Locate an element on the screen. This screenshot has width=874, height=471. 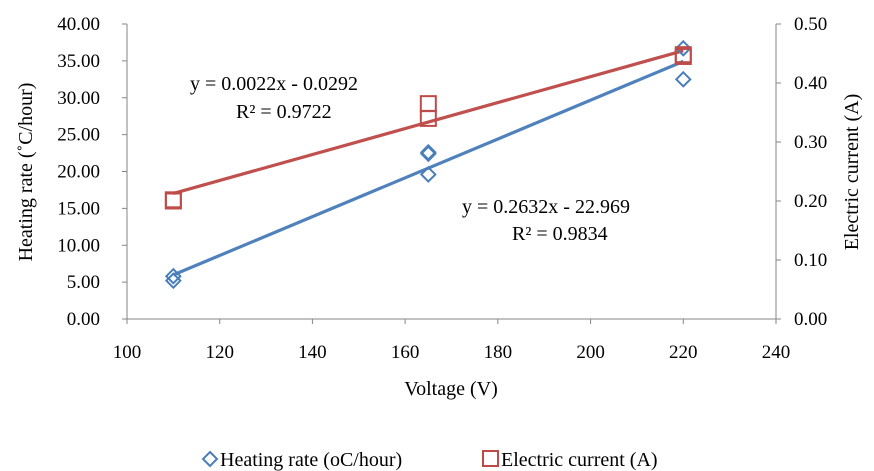
heating-trend-r2: R² = 0.9834 is located at coordinates (560, 234).